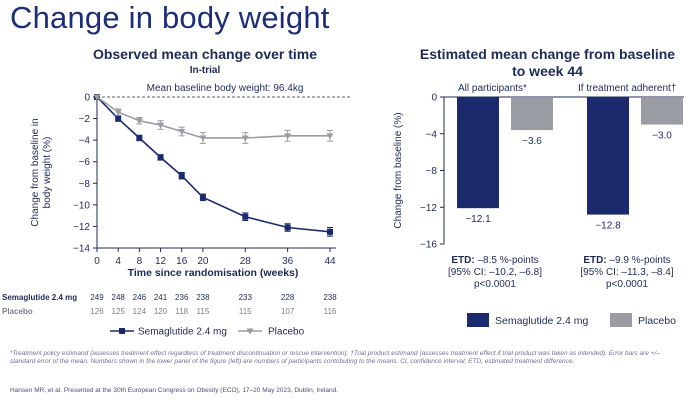 The image size is (700, 400). Describe the element at coordinates (182, 297) in the screenshot. I see `n-at-risk-value: 236` at that location.